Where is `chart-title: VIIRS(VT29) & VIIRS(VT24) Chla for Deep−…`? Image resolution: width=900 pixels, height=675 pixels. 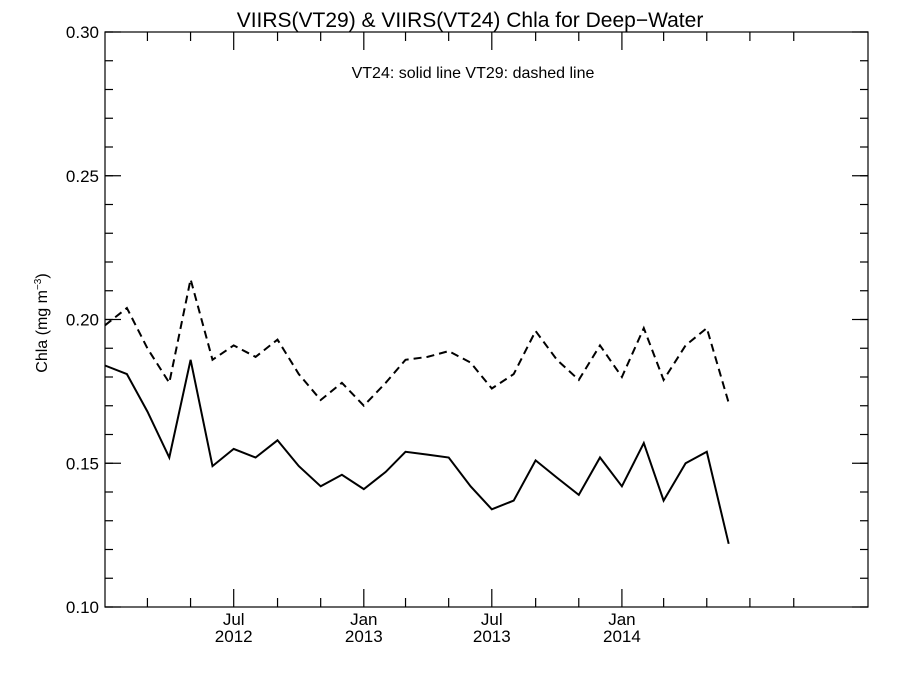
chart-title: VIIRS(VT29) & VIIRS(VT24) Chla for Deep−… is located at coordinates (470, 20).